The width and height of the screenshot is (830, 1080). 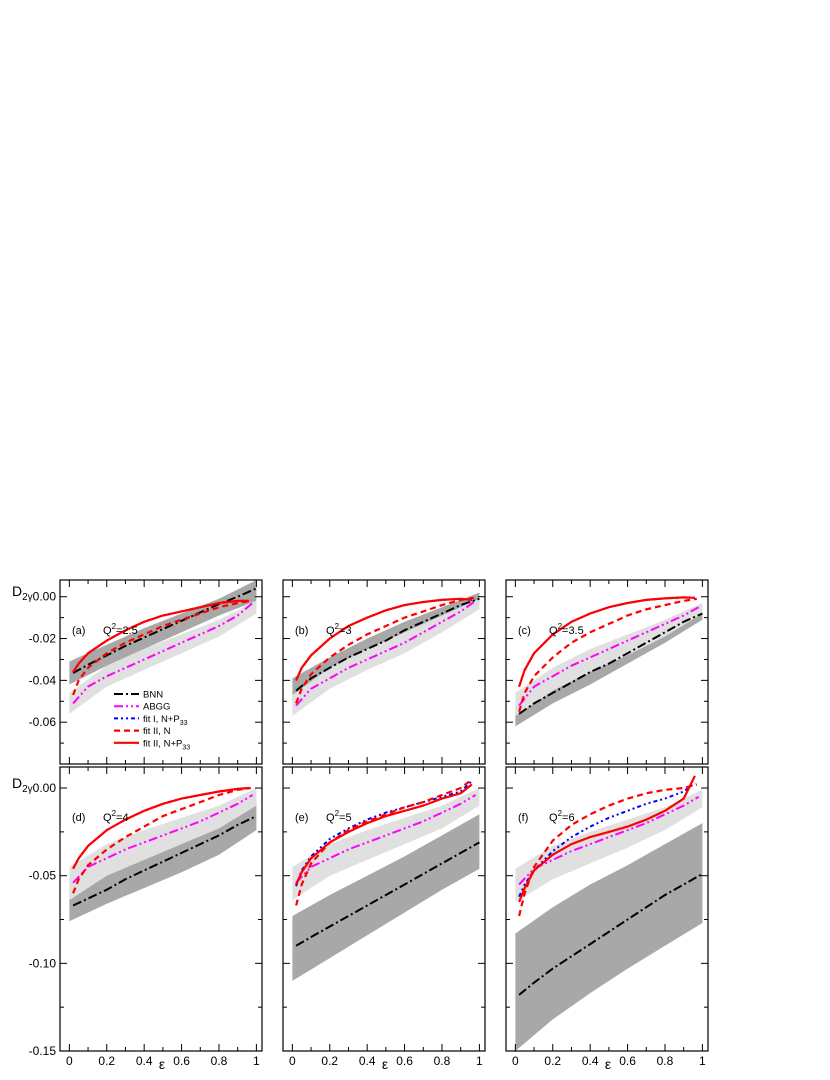 I want to click on y-axis-title-row2: D2γ, so click(x=22, y=785).